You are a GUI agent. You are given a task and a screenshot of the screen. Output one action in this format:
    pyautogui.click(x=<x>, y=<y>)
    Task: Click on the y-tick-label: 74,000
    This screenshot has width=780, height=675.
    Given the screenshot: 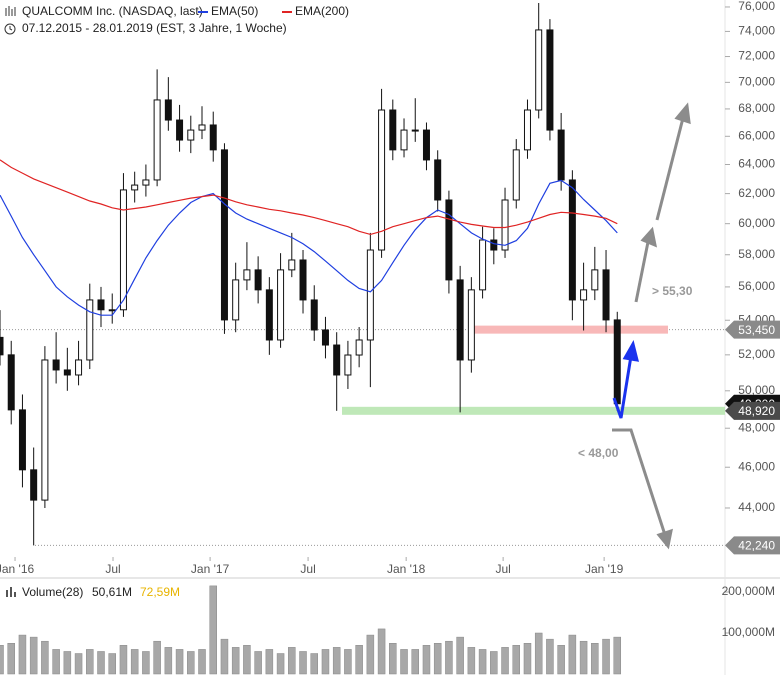 What is the action you would take?
    pyautogui.click(x=756, y=31)
    